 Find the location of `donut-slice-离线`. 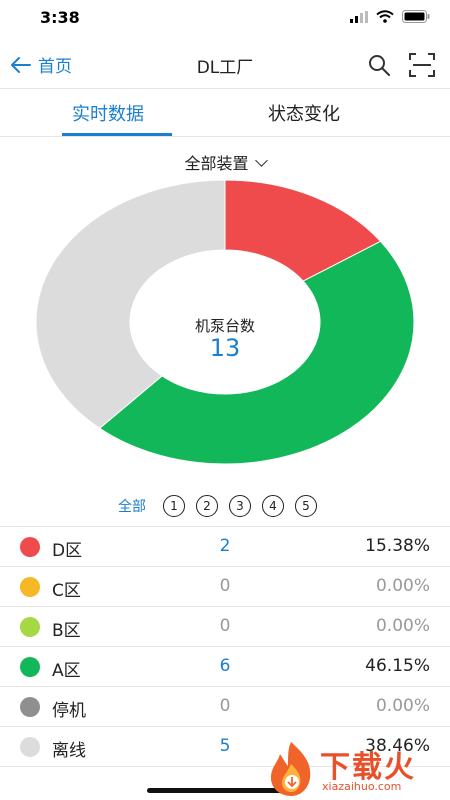

donut-slice-离线 is located at coordinates (130, 304).